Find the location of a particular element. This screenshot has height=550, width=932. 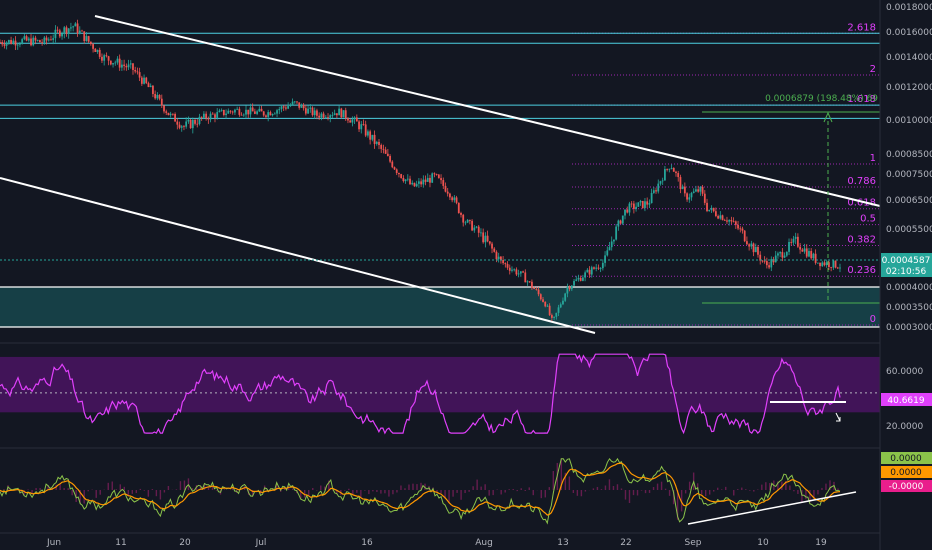

stoch-pane is located at coordinates (440, 486).